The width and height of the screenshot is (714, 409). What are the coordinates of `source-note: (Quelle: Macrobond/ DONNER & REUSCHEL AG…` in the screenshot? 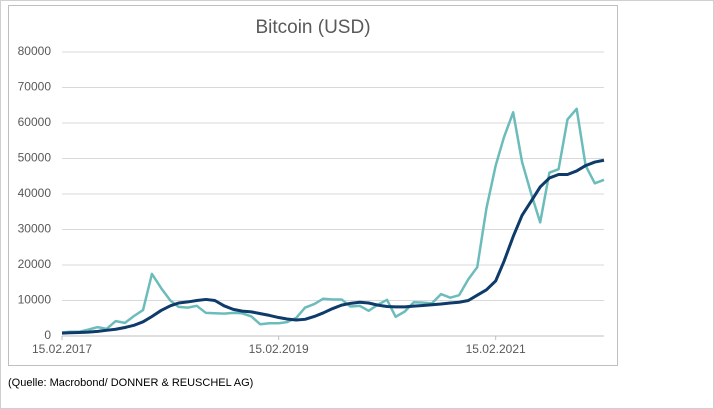 It's located at (130, 383).